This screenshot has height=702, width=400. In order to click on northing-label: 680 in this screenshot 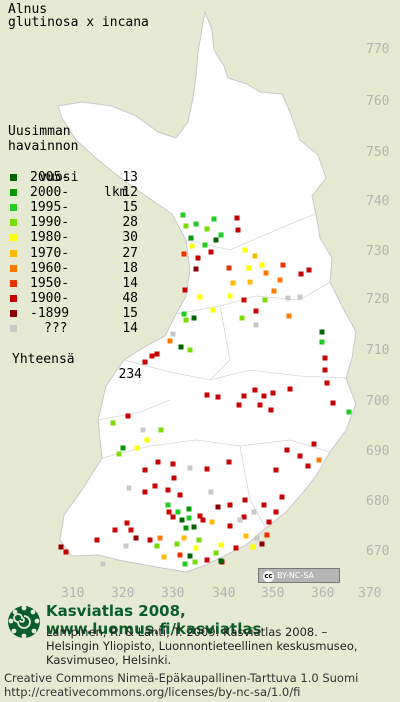, I will do `click(377, 501)`.